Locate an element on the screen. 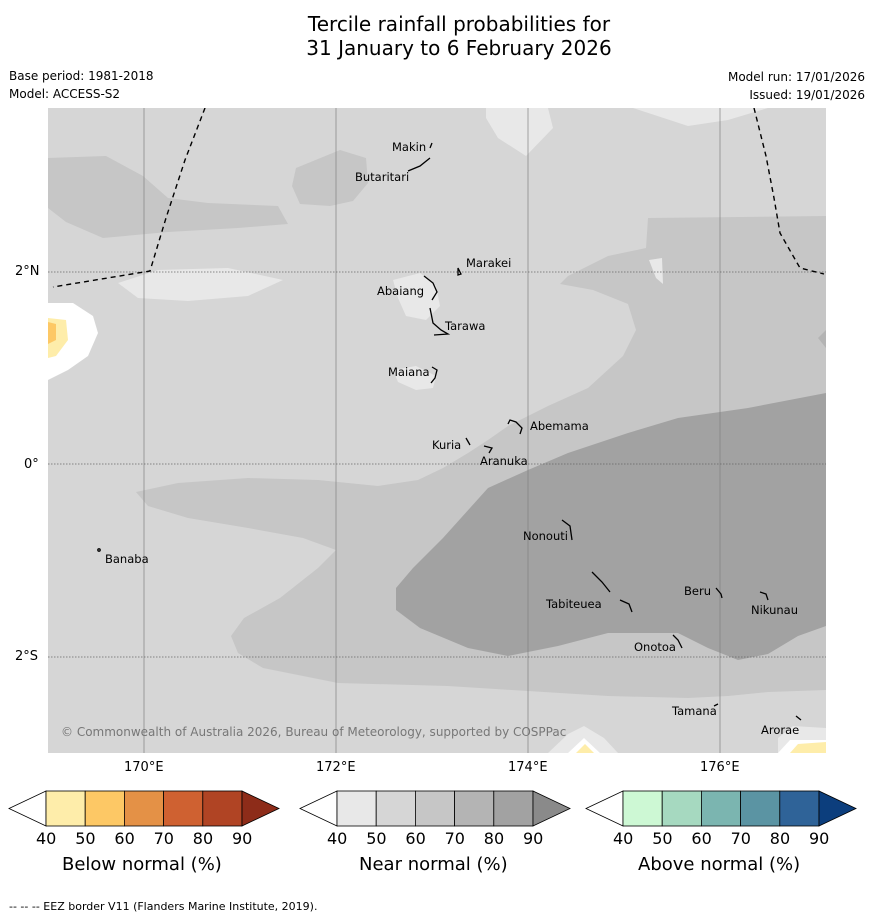  below-normal-tick-70: 70 is located at coordinates (163, 838).